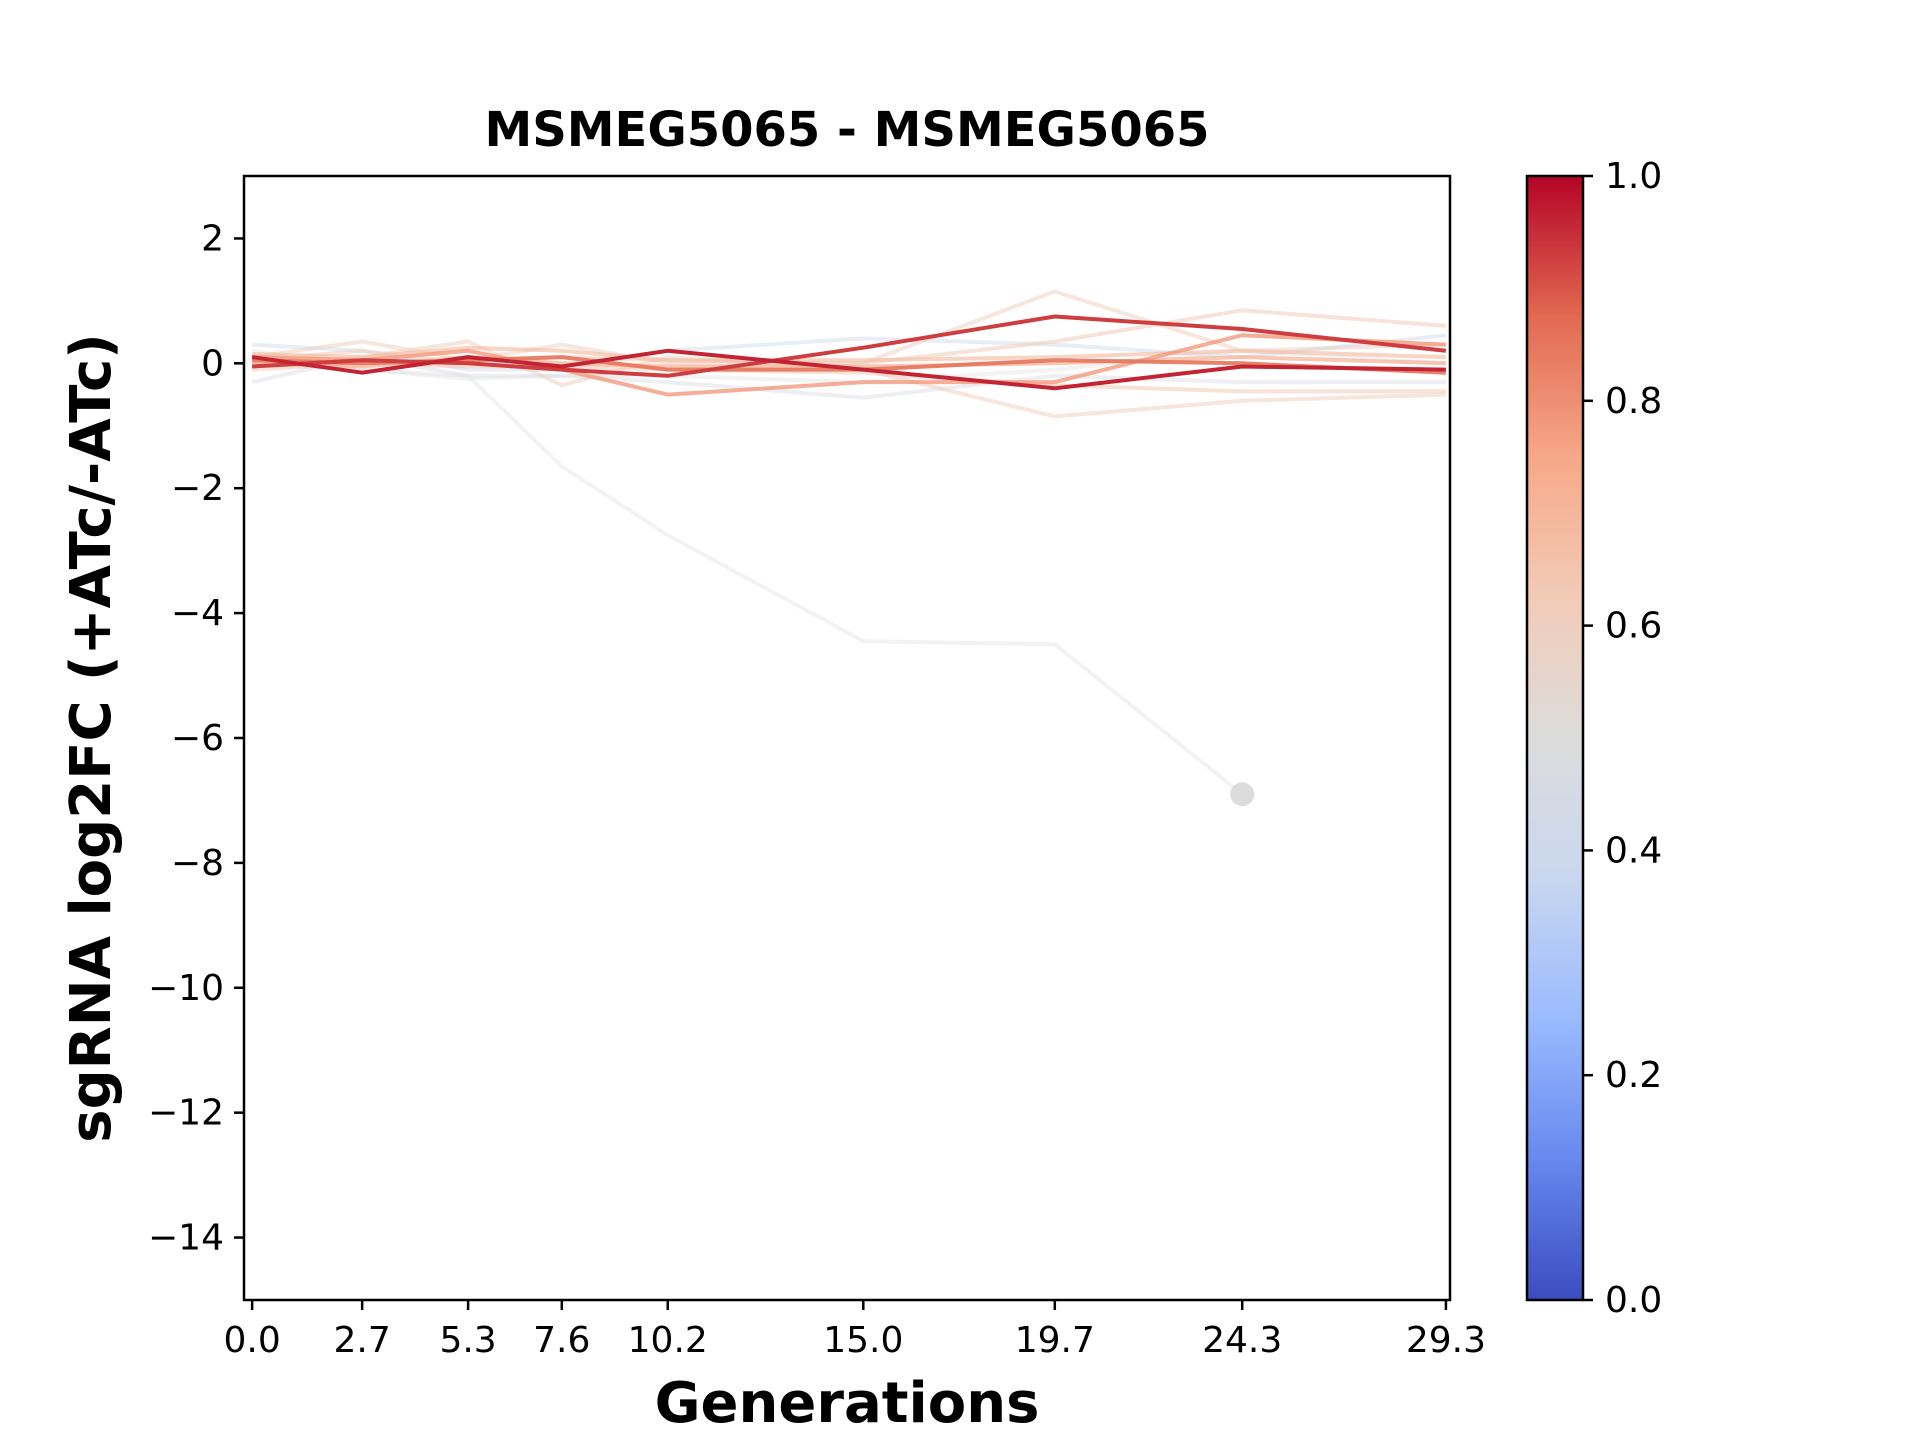 This screenshot has width=1920, height=1440. I want to click on colorbar-ticks: 0.0 0.2 0.4 0.6 0.8 1.0, so click(1622, 738).